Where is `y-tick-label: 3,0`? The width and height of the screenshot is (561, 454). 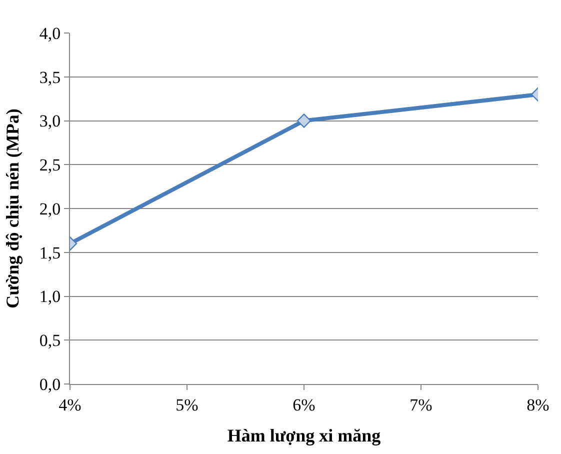 y-tick-label: 3,0 is located at coordinates (50, 121).